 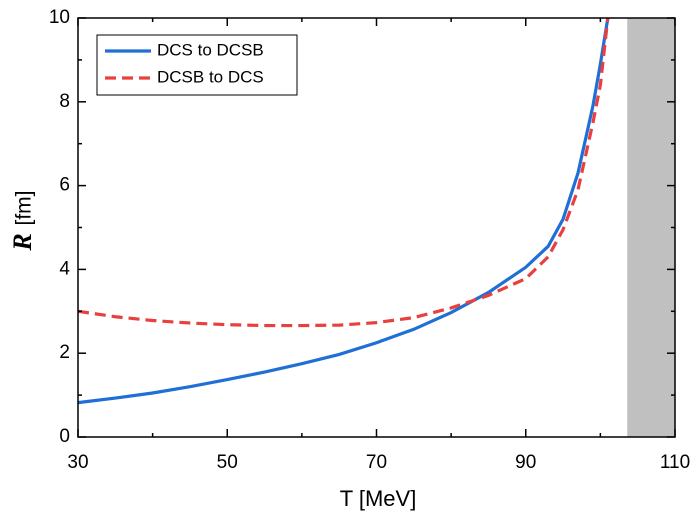 What do you see at coordinates (651, 227) in the screenshot?
I see `shaded-region` at bounding box center [651, 227].